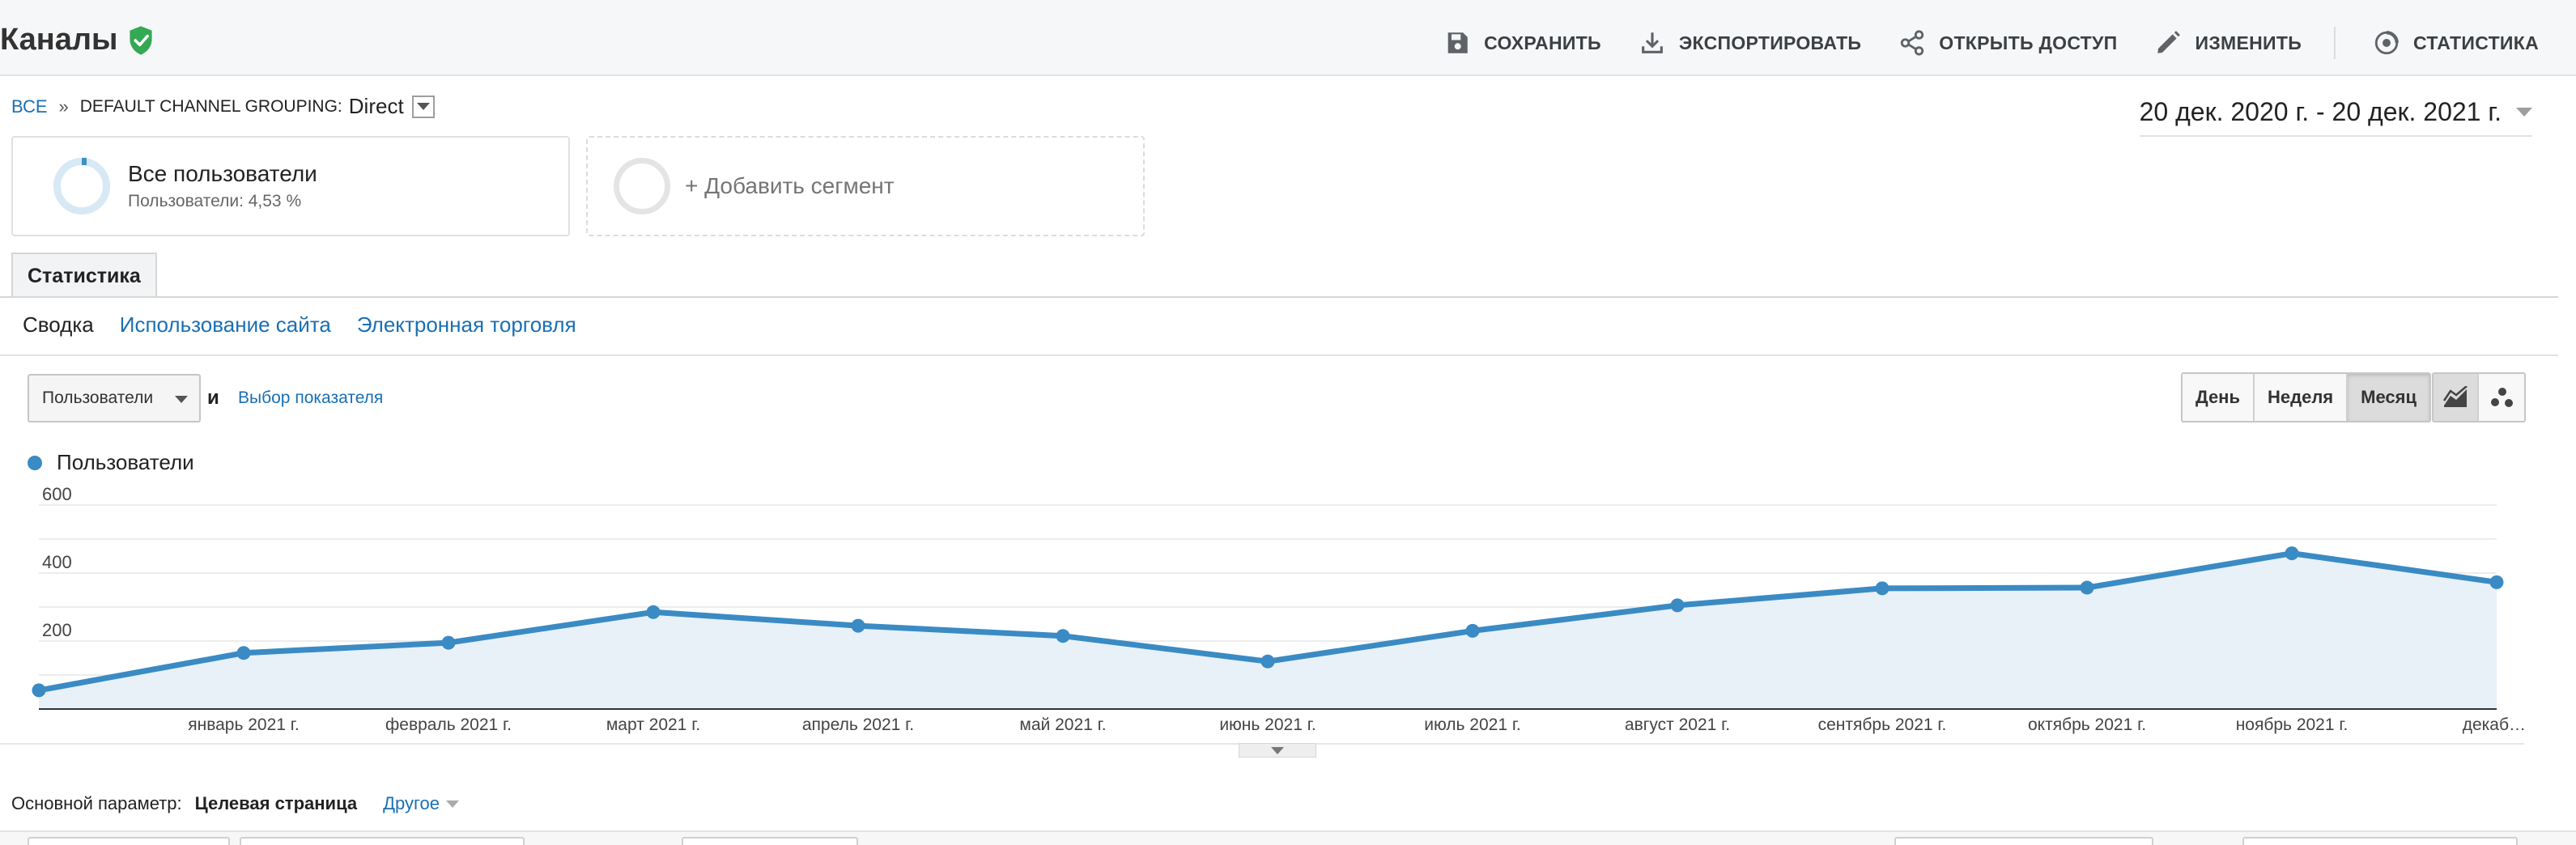 The width and height of the screenshot is (2576, 845). I want to click on line-chart-button, so click(2456, 397).